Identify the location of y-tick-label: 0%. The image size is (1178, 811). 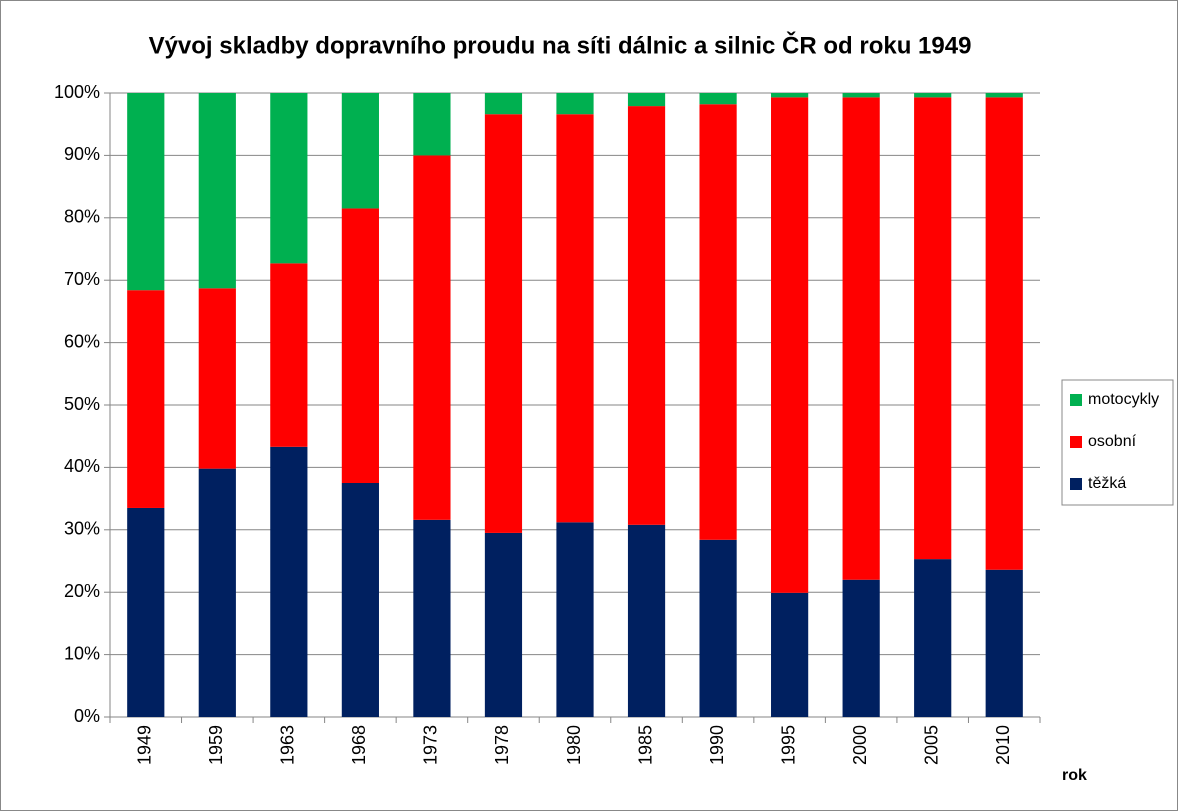
(87, 716).